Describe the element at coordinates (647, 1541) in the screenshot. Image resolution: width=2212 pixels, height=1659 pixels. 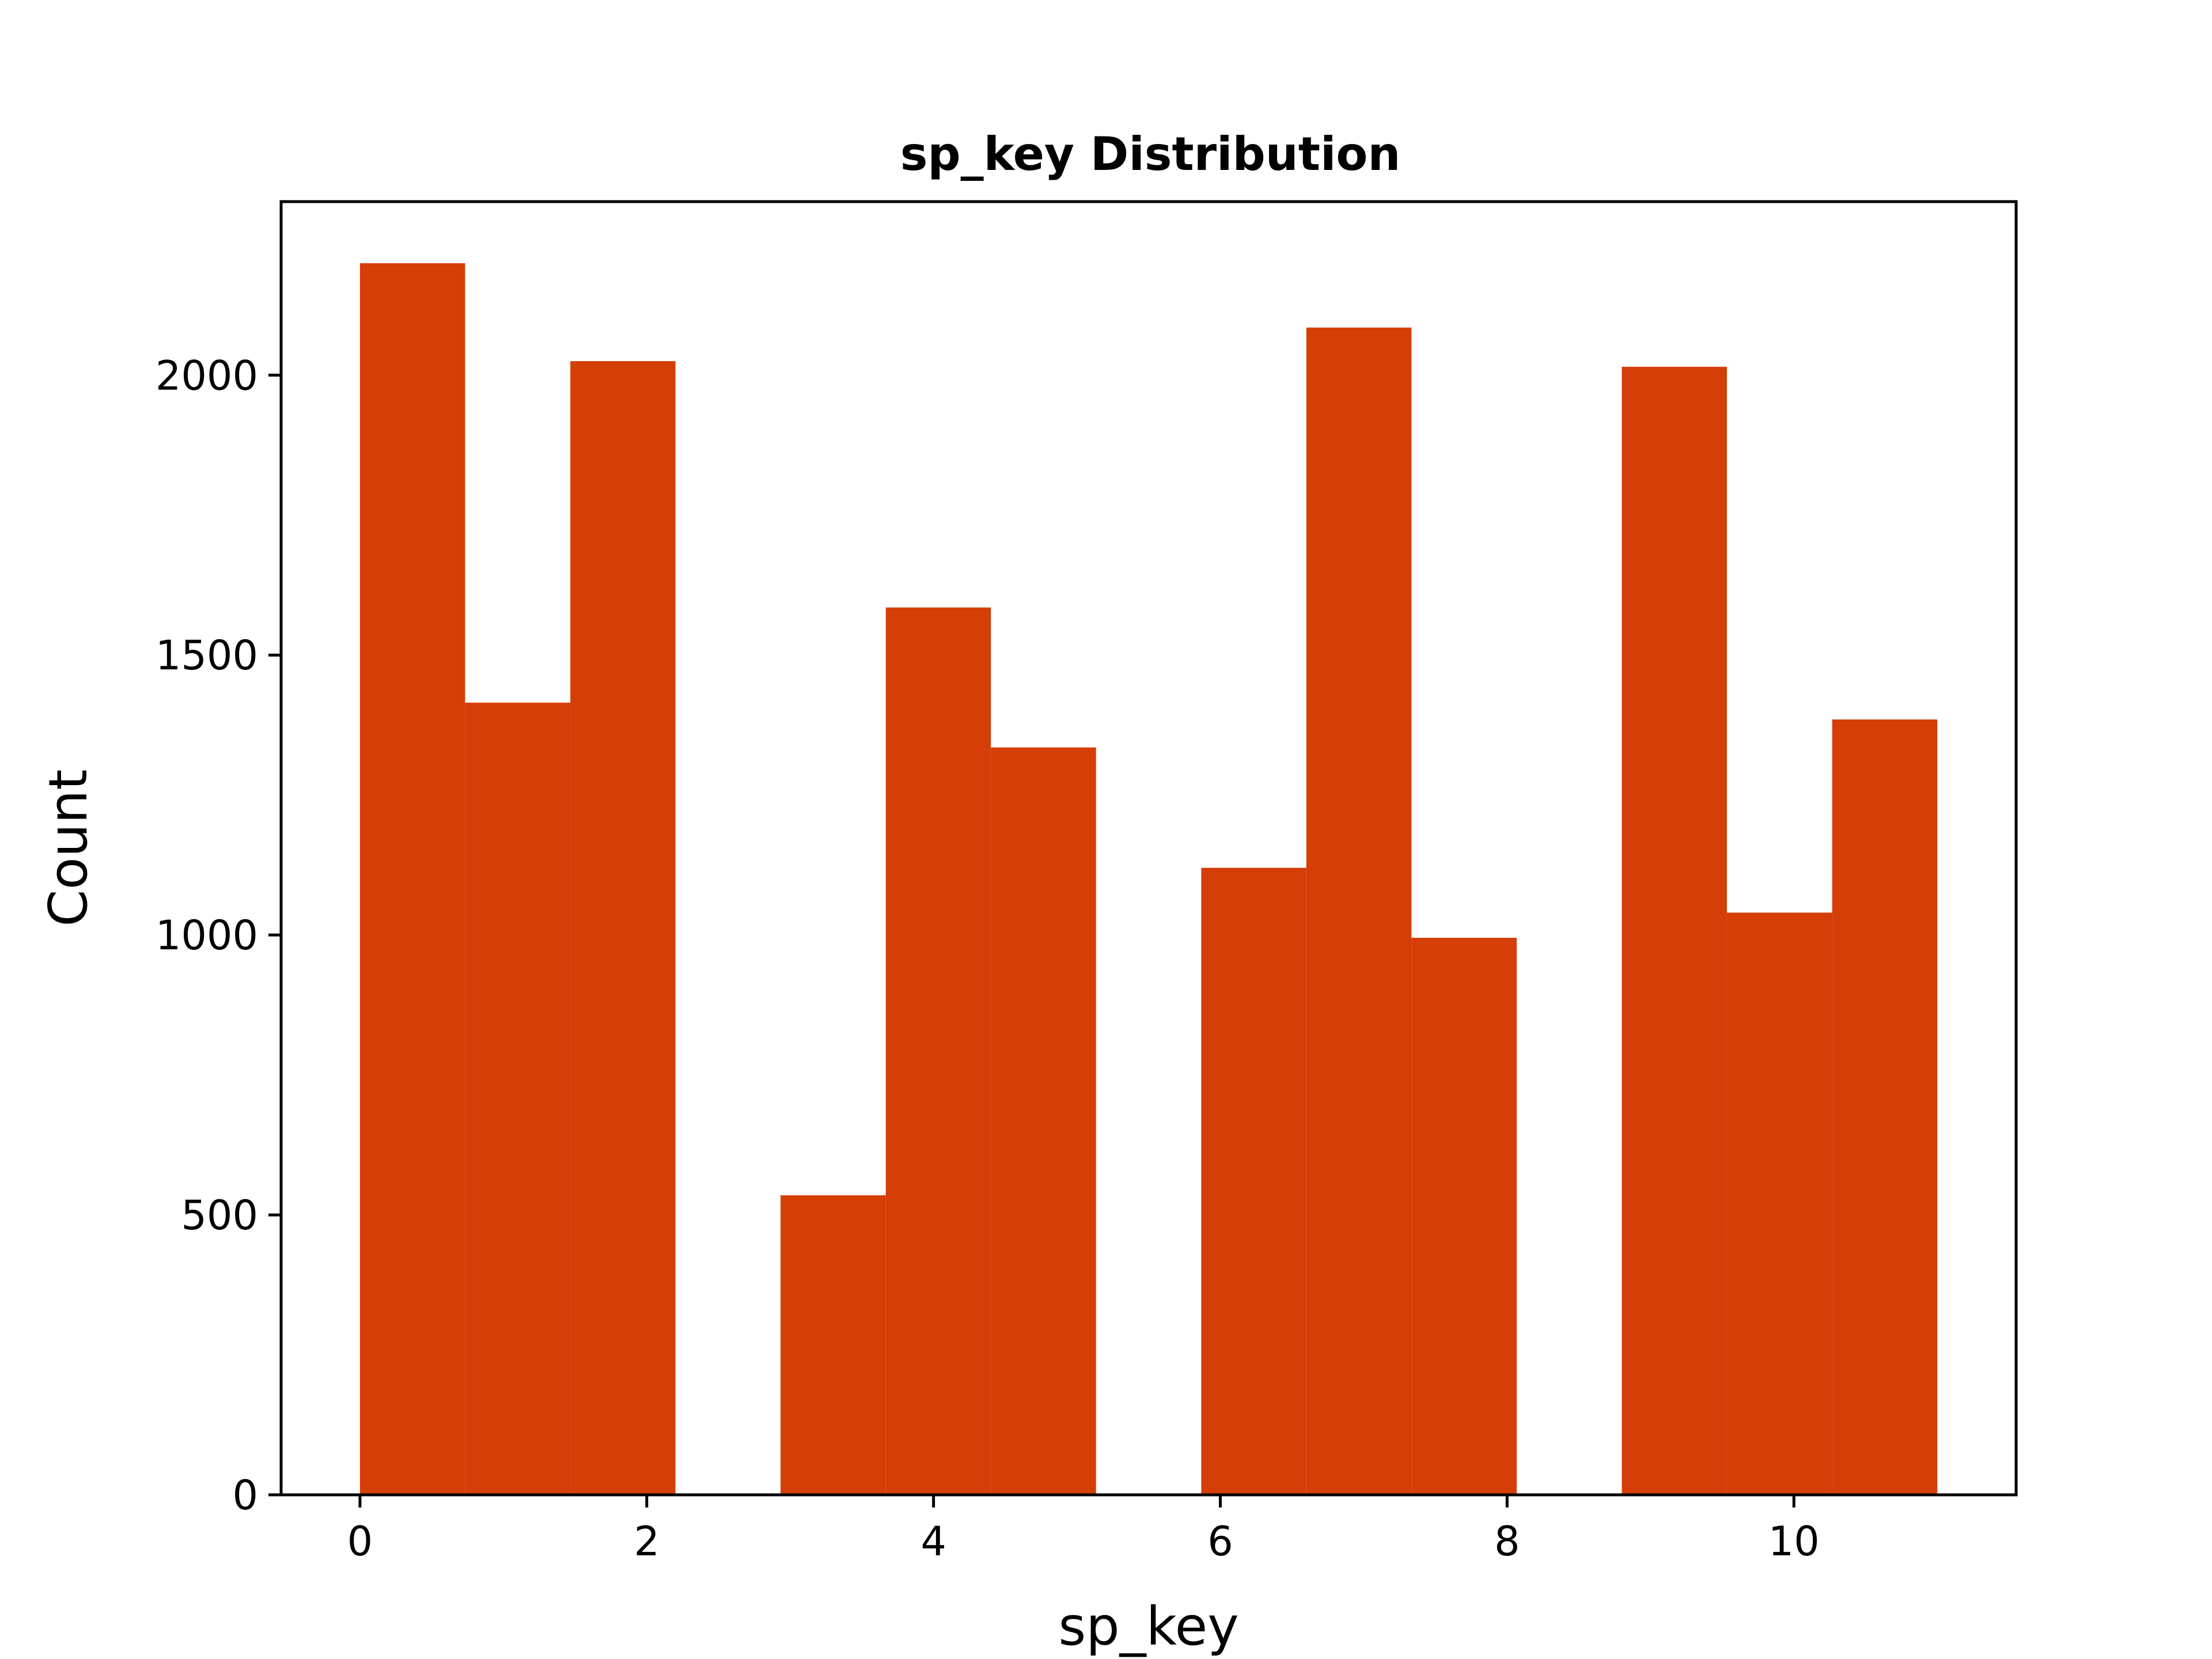
I see `x-tick-label: 2` at that location.